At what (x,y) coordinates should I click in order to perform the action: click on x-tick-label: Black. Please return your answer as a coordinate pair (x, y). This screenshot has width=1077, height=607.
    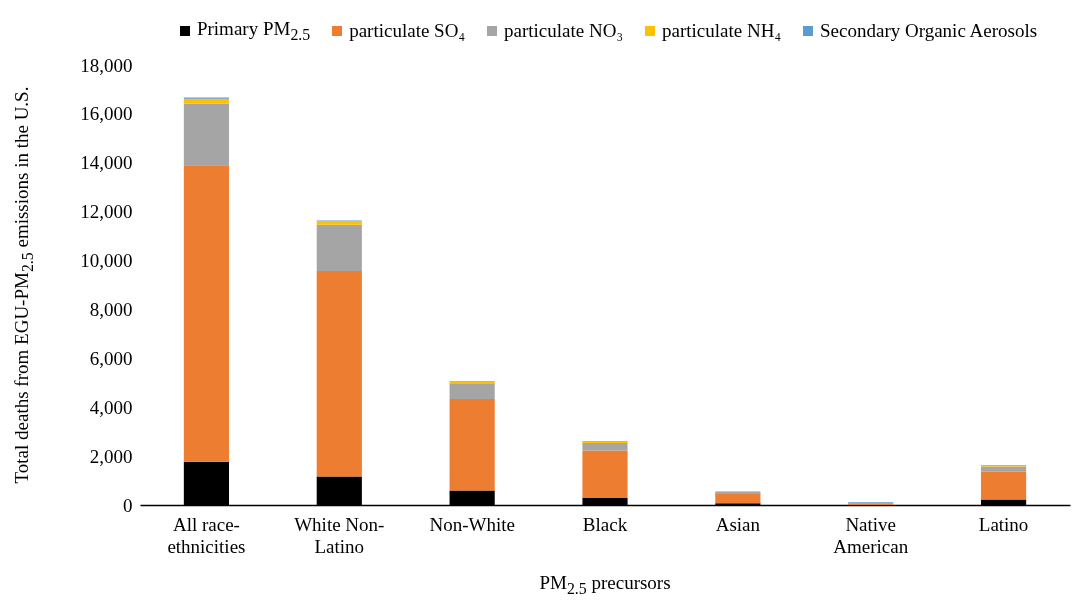
    Looking at the image, I should click on (605, 524).